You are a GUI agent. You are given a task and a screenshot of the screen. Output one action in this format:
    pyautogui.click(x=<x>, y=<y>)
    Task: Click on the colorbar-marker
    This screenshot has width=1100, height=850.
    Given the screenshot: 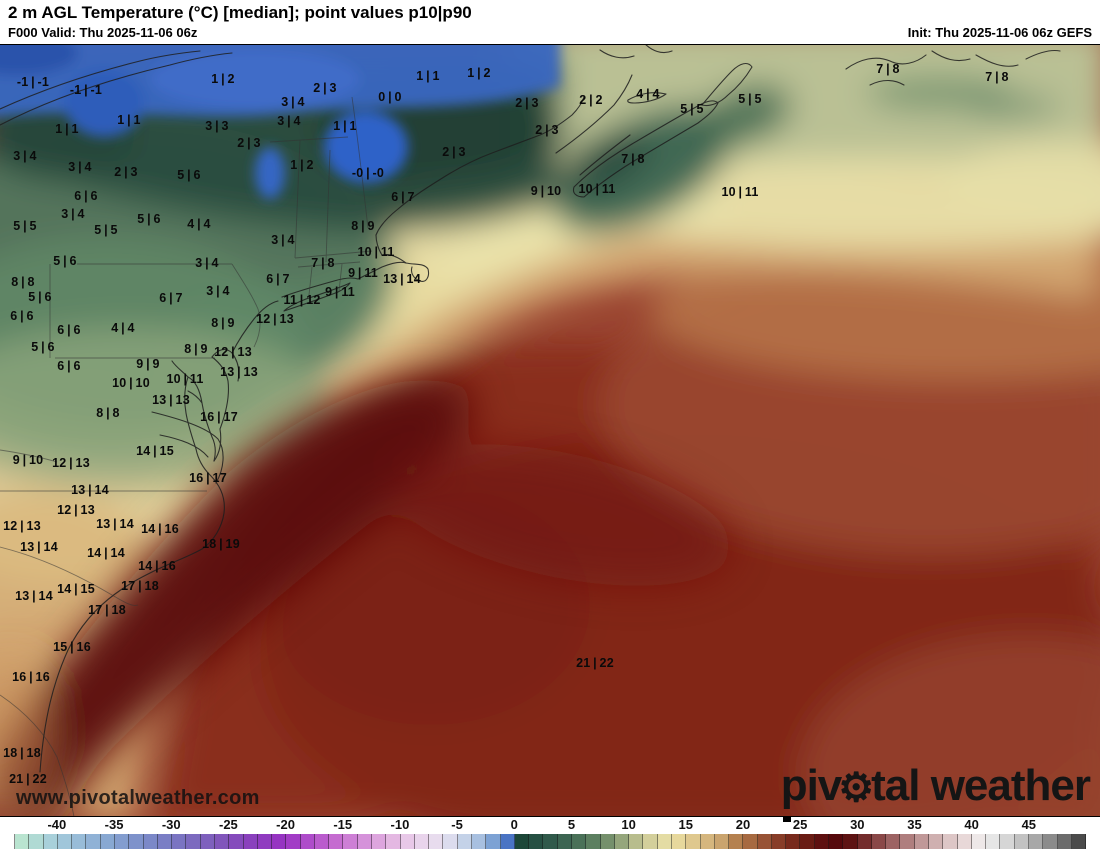 What is the action you would take?
    pyautogui.click(x=787, y=819)
    